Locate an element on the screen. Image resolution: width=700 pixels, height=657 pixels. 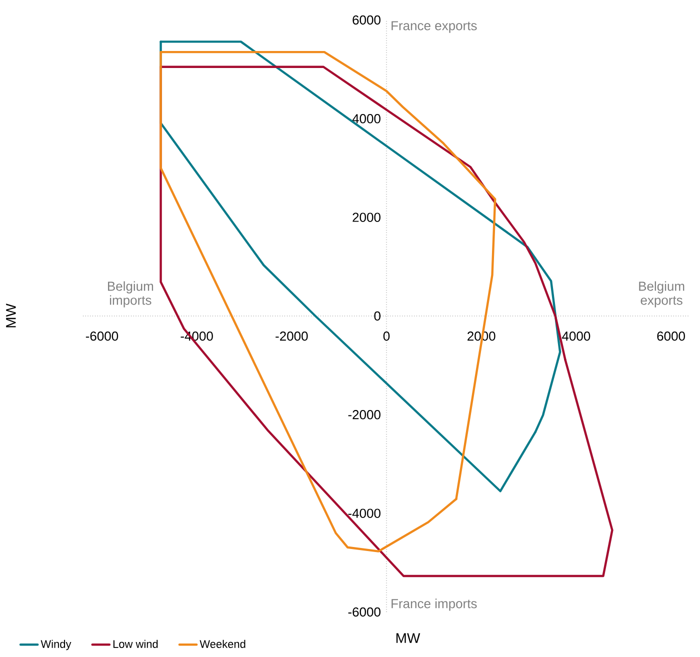
y-tick-label: -4000 is located at coordinates (364, 513).